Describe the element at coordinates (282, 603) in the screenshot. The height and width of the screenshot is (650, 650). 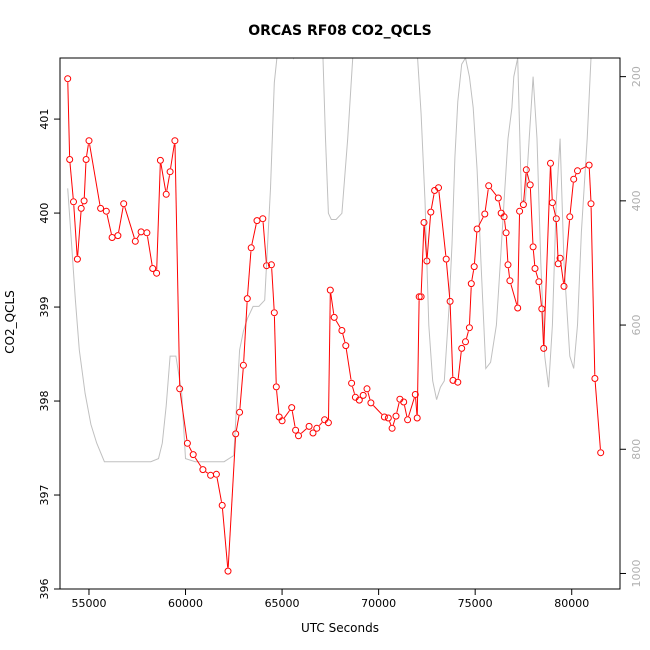
I see `x-tick-label: 65000` at that location.